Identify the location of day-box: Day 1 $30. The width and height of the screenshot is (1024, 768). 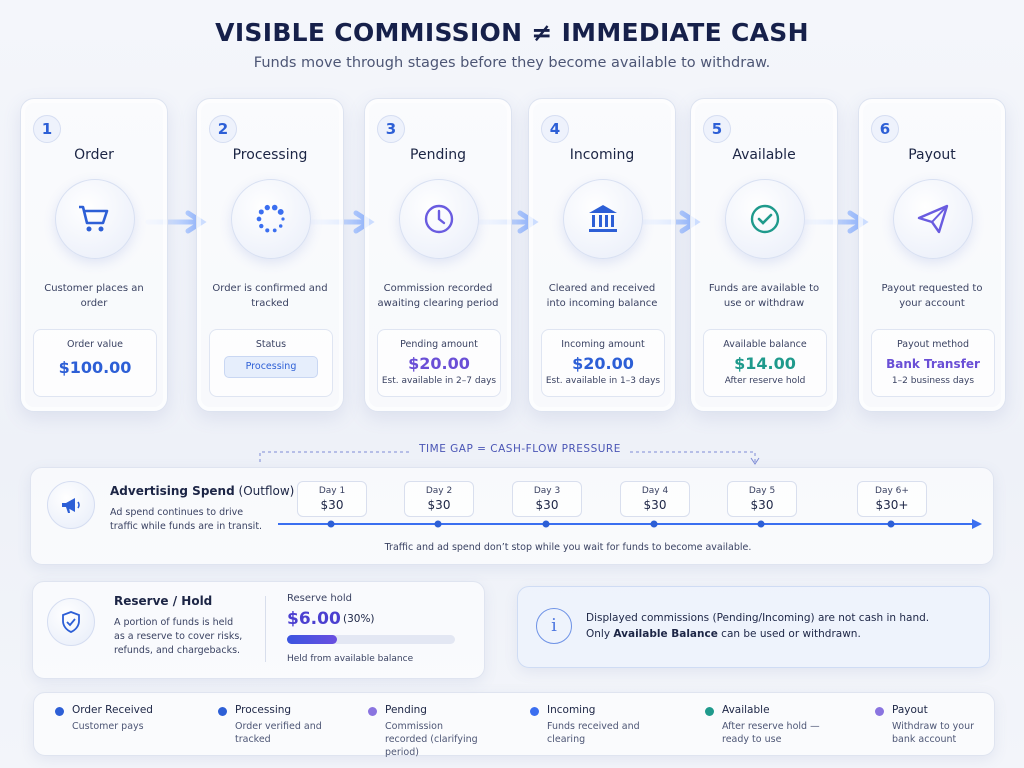
(332, 499).